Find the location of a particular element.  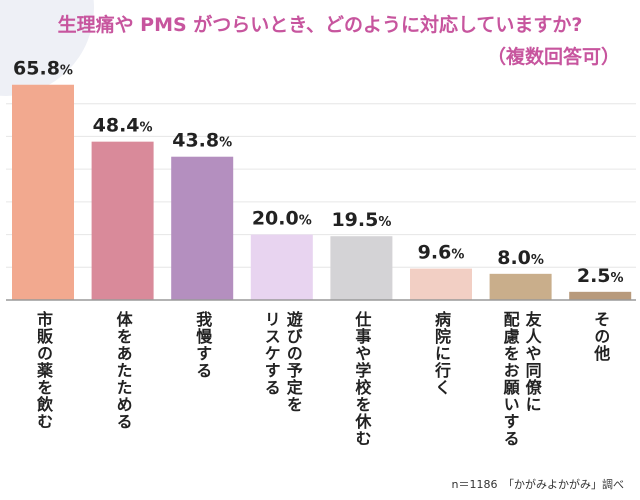

footnote: n＝1186 「かがみよかがみ」調べ is located at coordinates (537, 484).